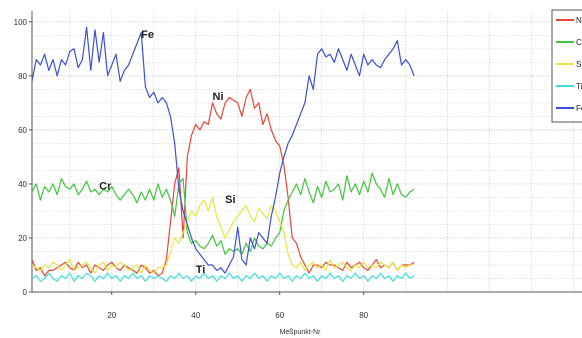  Describe the element at coordinates (279, 315) in the screenshot. I see `x-tick-label: 60` at that location.